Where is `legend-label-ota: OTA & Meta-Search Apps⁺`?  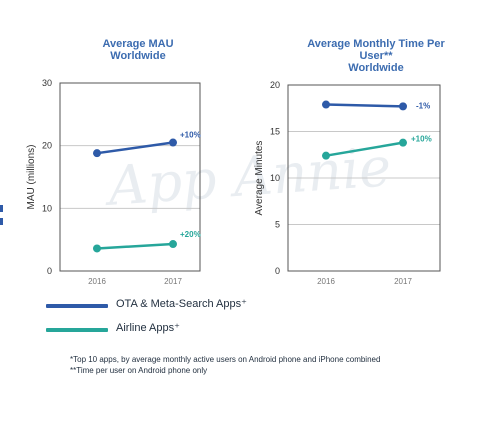 legend-label-ota: OTA & Meta-Search Apps⁺ is located at coordinates (181, 304).